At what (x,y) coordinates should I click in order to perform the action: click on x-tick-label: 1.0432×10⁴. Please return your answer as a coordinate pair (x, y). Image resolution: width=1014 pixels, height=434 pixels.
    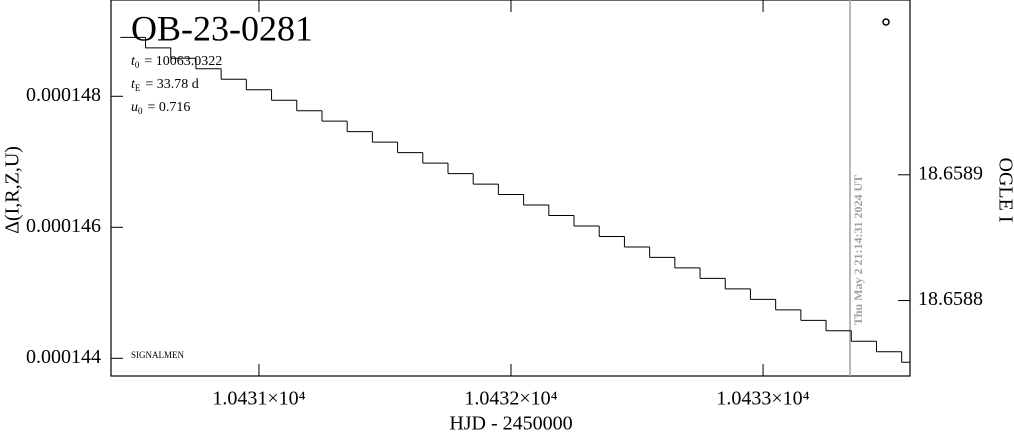
    Looking at the image, I should click on (510, 399).